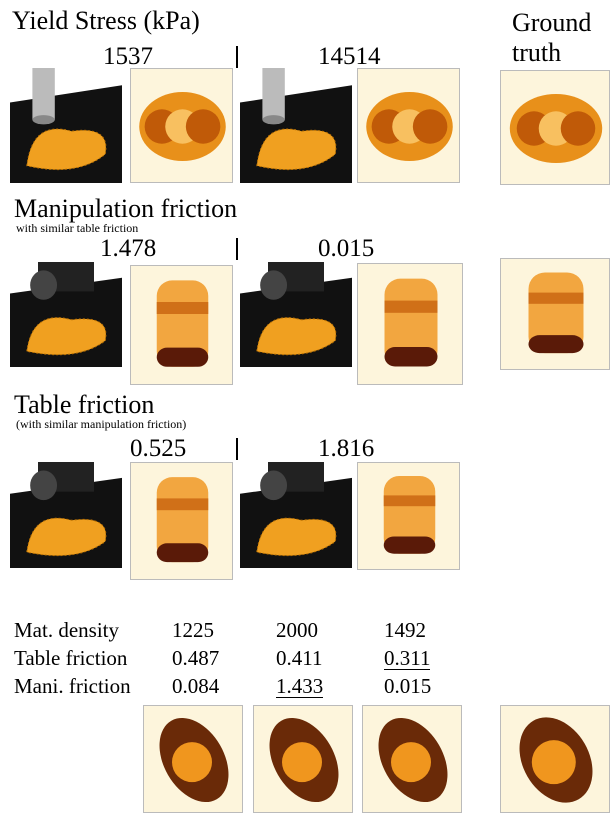 The height and width of the screenshot is (816, 613). I want to click on row-label: Mani. friction, so click(72, 686).